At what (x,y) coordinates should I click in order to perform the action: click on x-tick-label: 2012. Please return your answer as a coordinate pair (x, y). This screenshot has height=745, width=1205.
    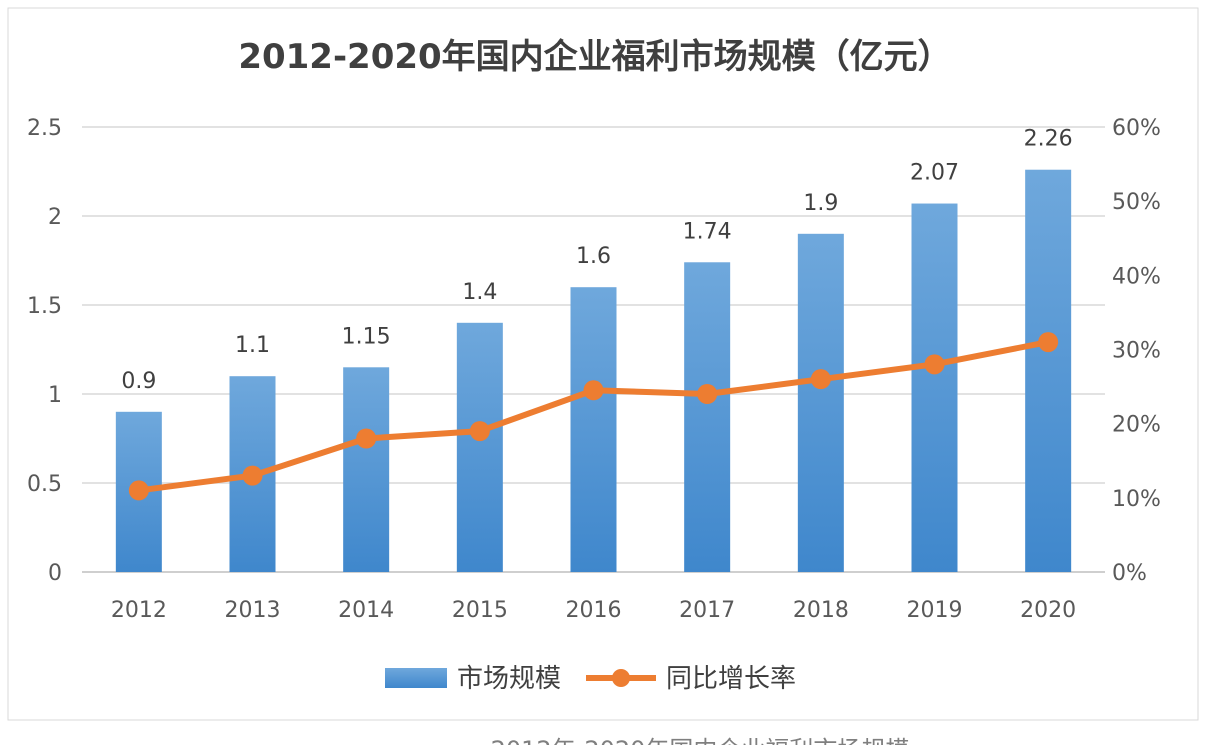
    Looking at the image, I should click on (139, 610).